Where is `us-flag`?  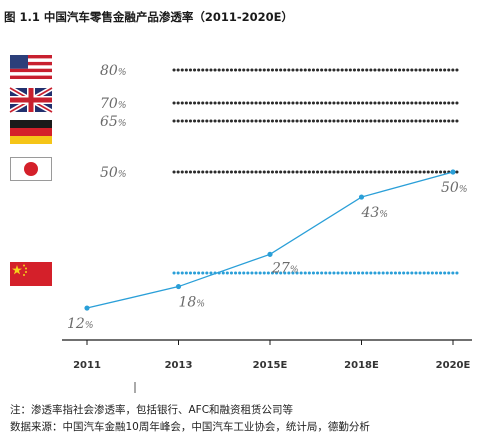
us-flag is located at coordinates (31, 67).